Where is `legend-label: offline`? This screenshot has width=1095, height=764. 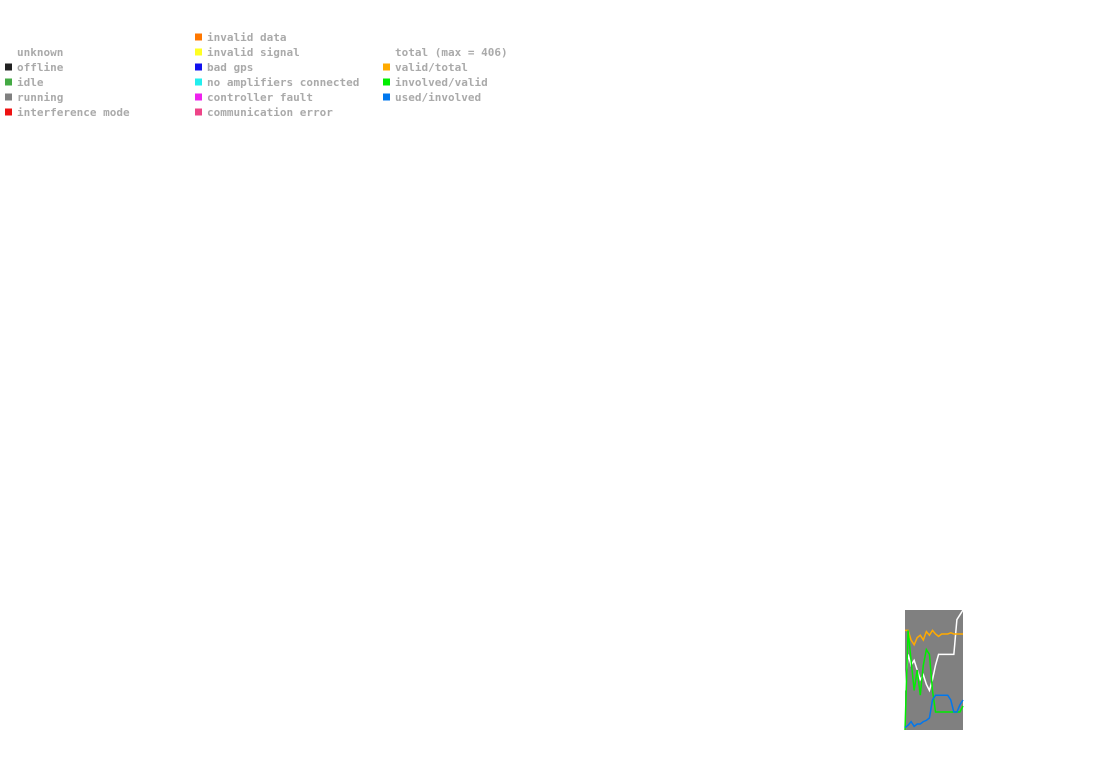
legend-label: offline is located at coordinates (40, 67).